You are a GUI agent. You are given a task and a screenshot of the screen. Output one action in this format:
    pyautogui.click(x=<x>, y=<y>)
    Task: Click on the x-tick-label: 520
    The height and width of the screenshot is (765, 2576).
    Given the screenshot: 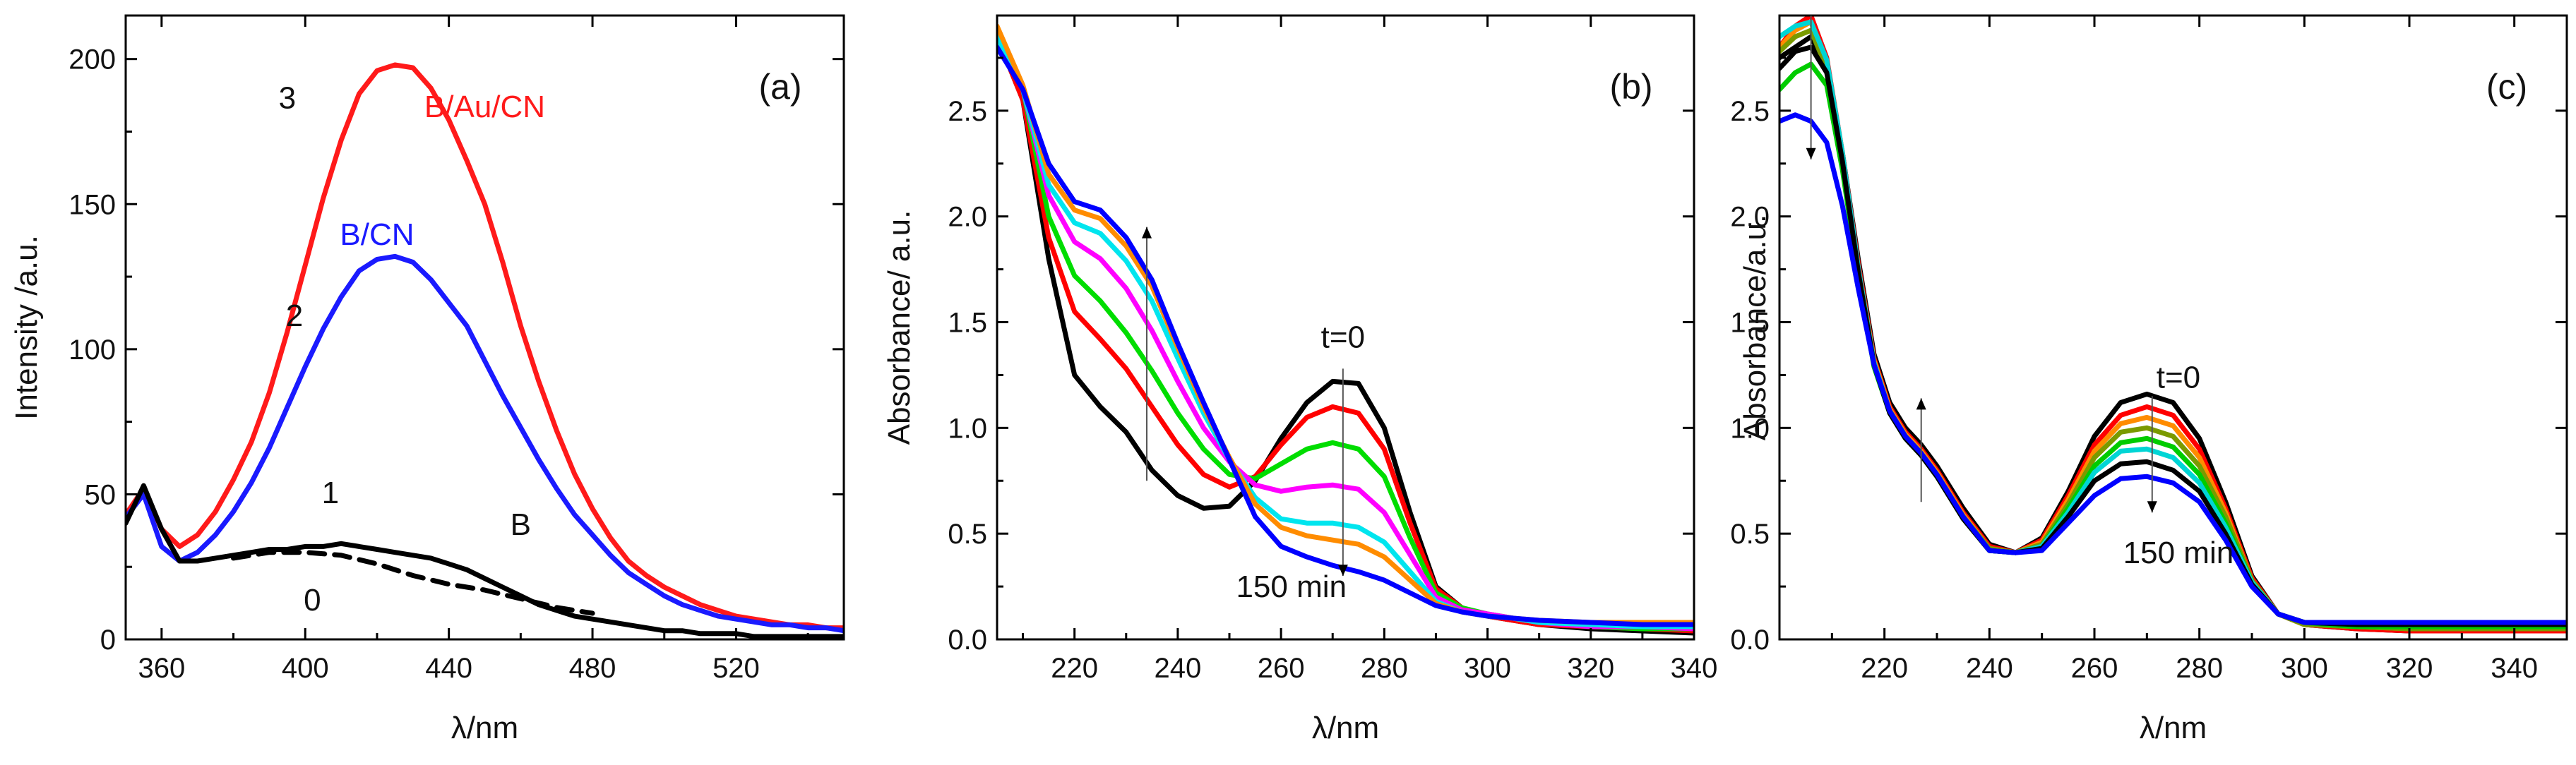 What is the action you would take?
    pyautogui.click(x=736, y=669)
    